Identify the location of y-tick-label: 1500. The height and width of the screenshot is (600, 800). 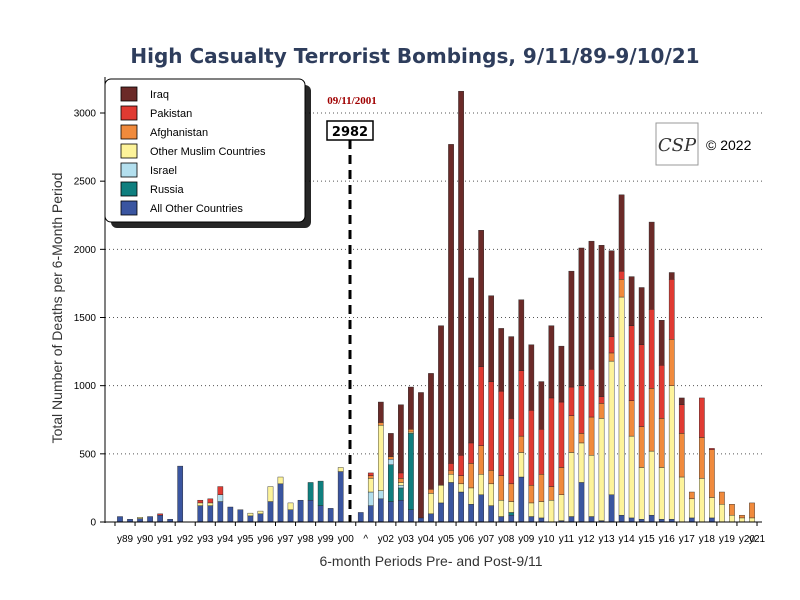
(85, 318).